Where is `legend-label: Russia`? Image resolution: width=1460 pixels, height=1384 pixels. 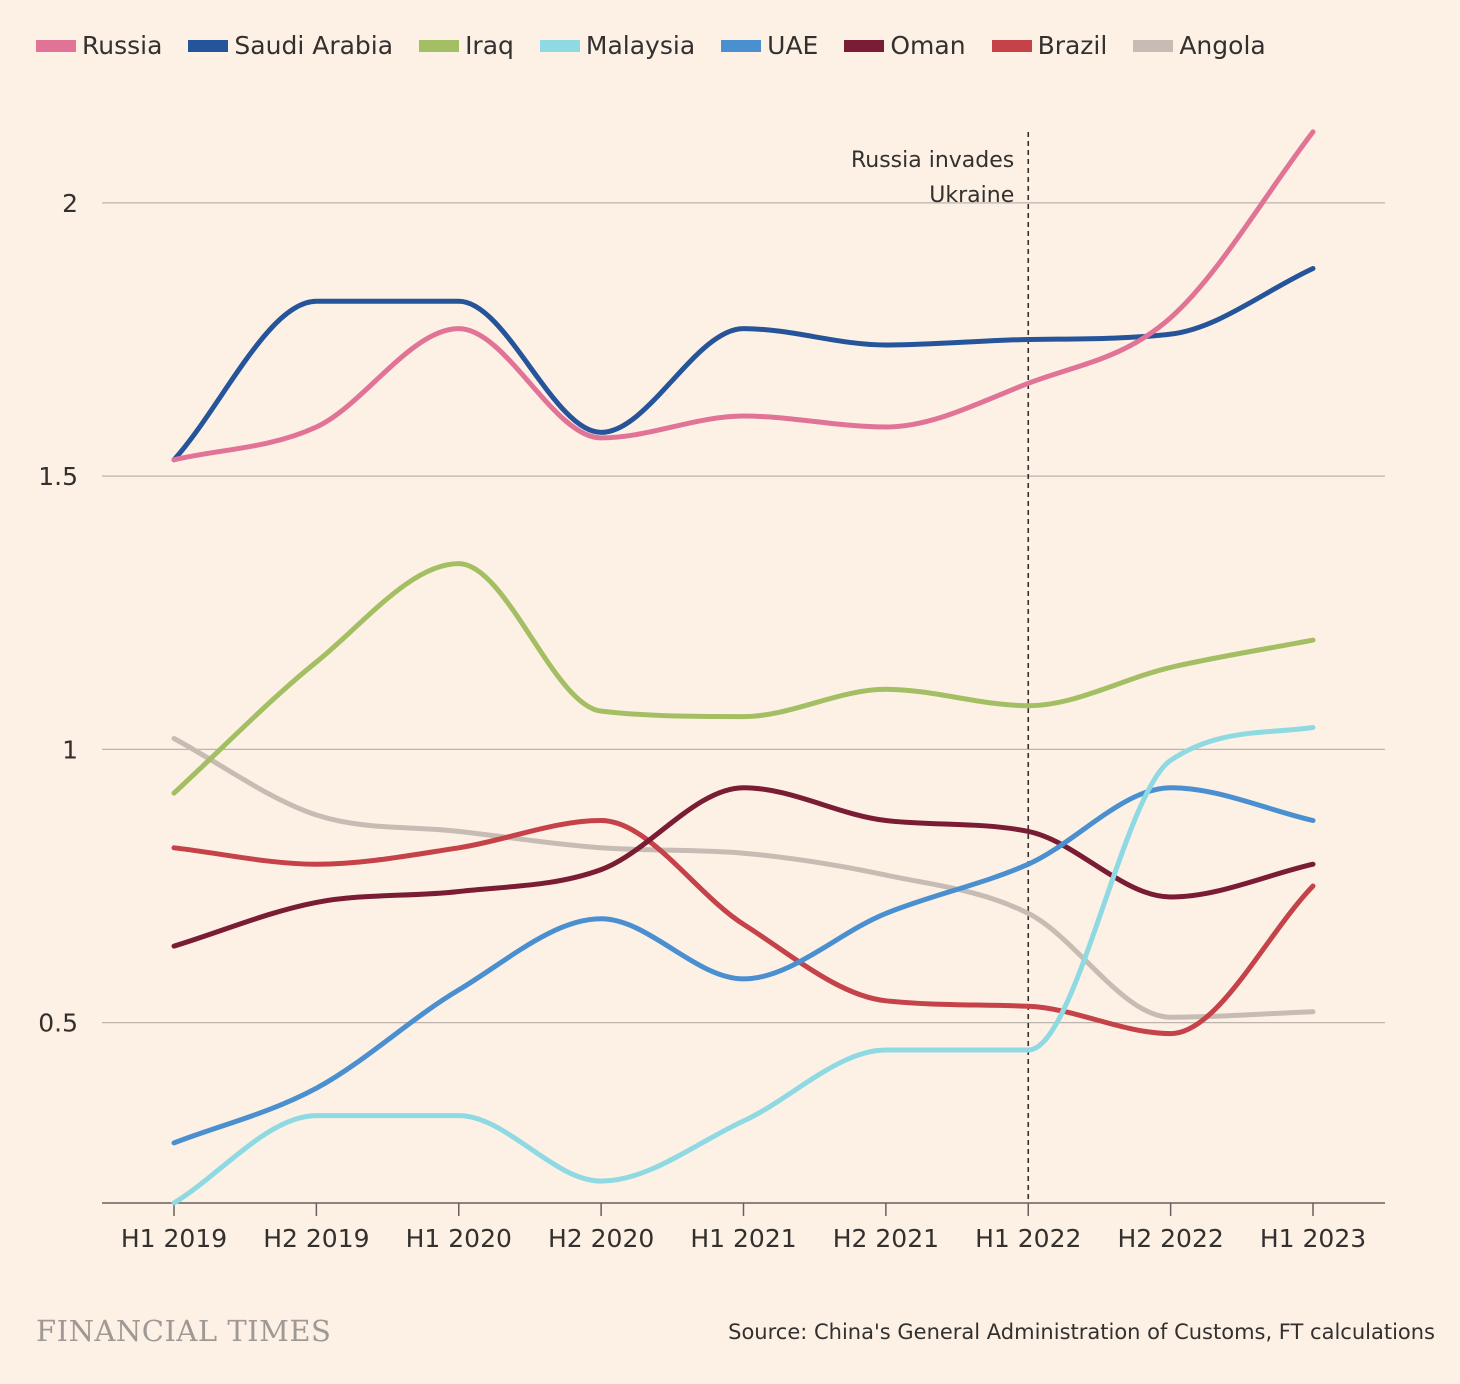
legend-label: Russia is located at coordinates (122, 45).